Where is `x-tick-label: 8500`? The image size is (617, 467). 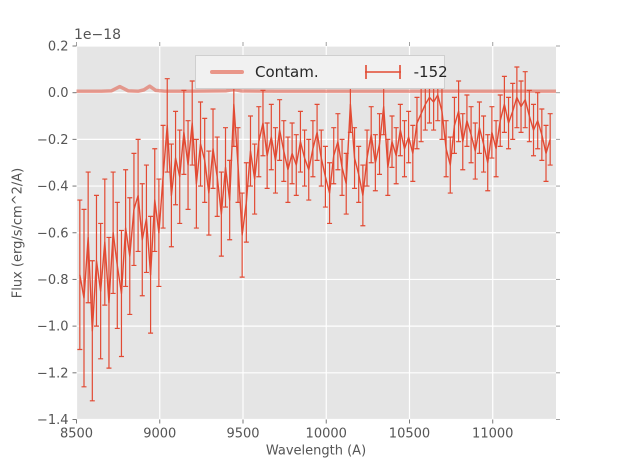
x-tick-label: 8500 is located at coordinates (76, 434).